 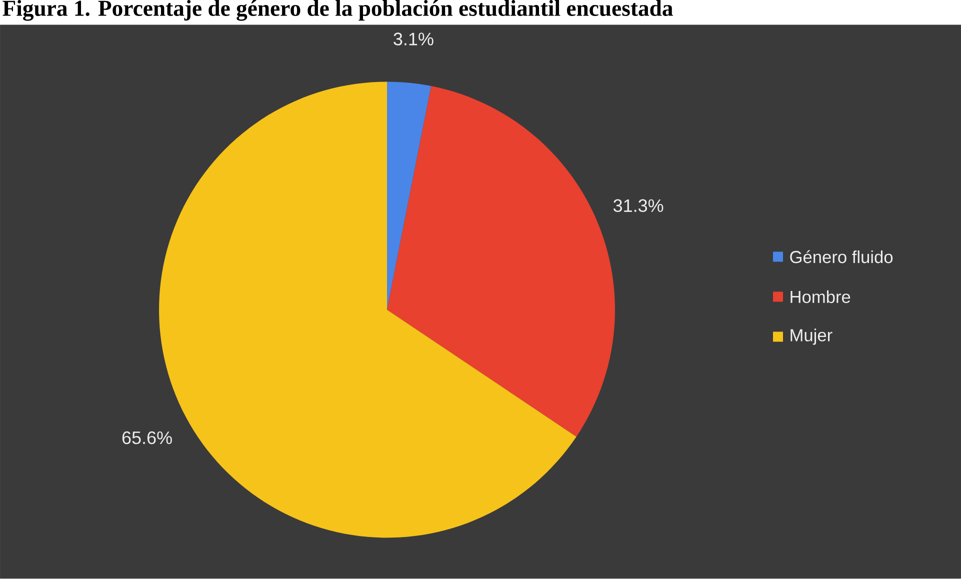 What do you see at coordinates (414, 39) in the screenshot?
I see `data-label: 3.1%` at bounding box center [414, 39].